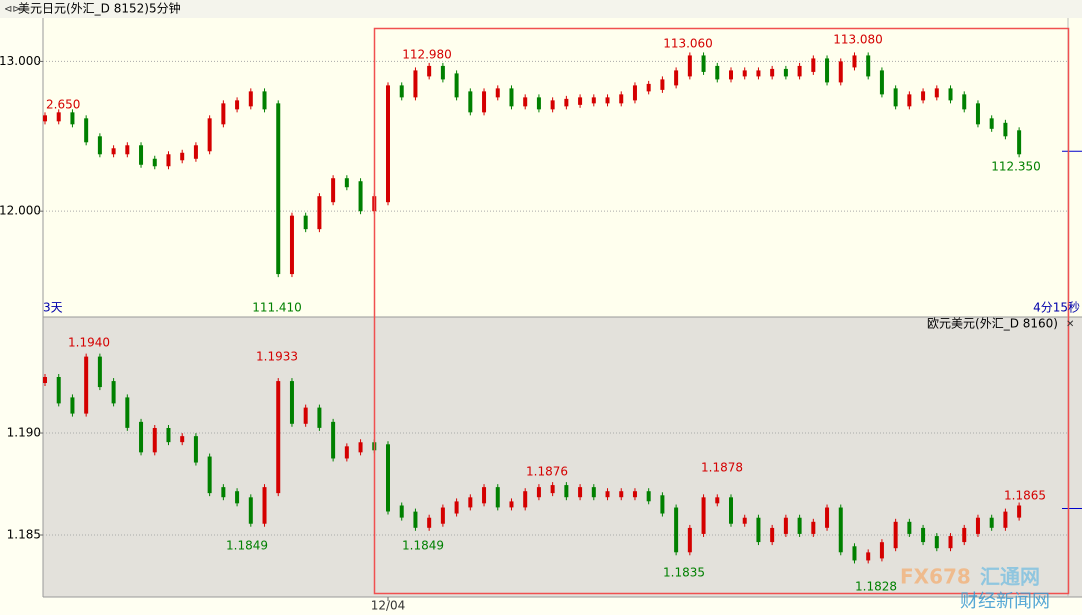 This screenshot has width=1082, height=615. I want to click on y-tick-label: 1.185, so click(24, 535).